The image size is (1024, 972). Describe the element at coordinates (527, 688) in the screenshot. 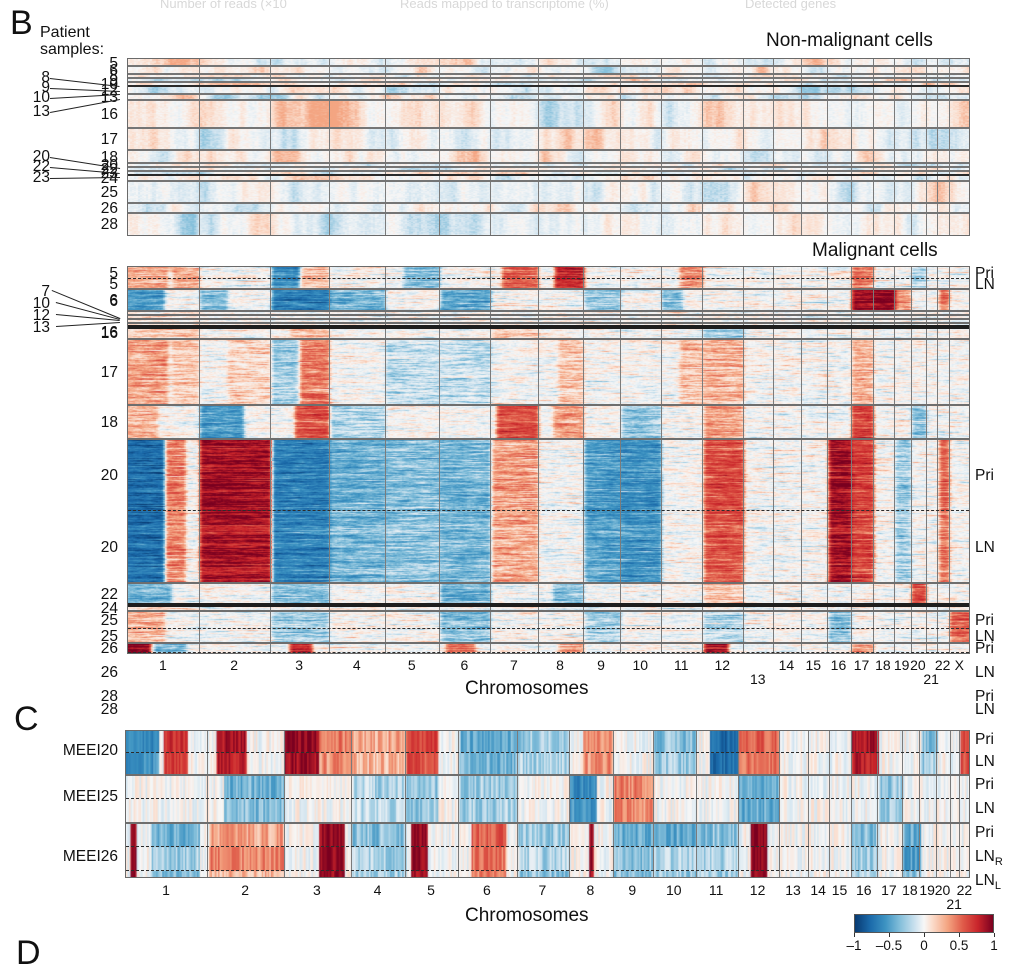

I see `panel-b-xaxis-label: Chromosomes` at that location.